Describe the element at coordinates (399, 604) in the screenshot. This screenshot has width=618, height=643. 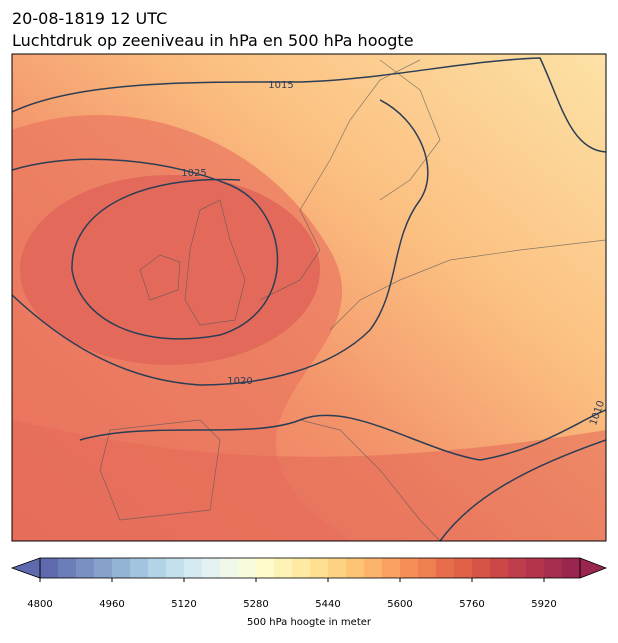
I see `colorbar-tick-label: 5600` at that location.